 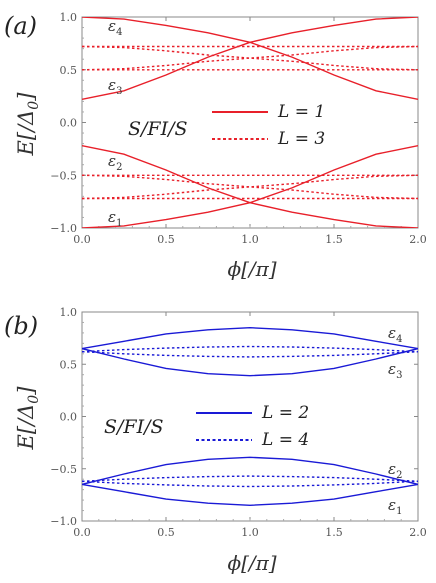 What do you see at coordinates (21, 326) in the screenshot?
I see `panel-label: (b)` at bounding box center [21, 326].